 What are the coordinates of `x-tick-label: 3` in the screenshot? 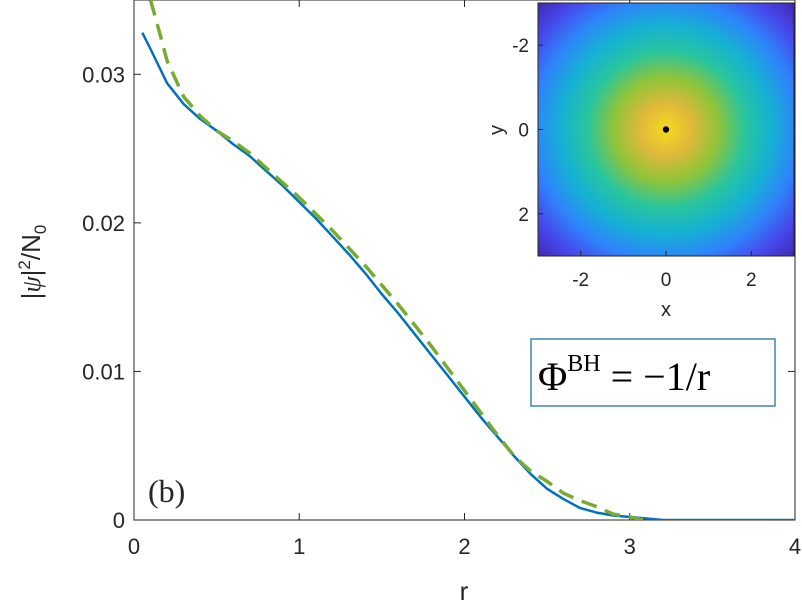 It's located at (630, 546).